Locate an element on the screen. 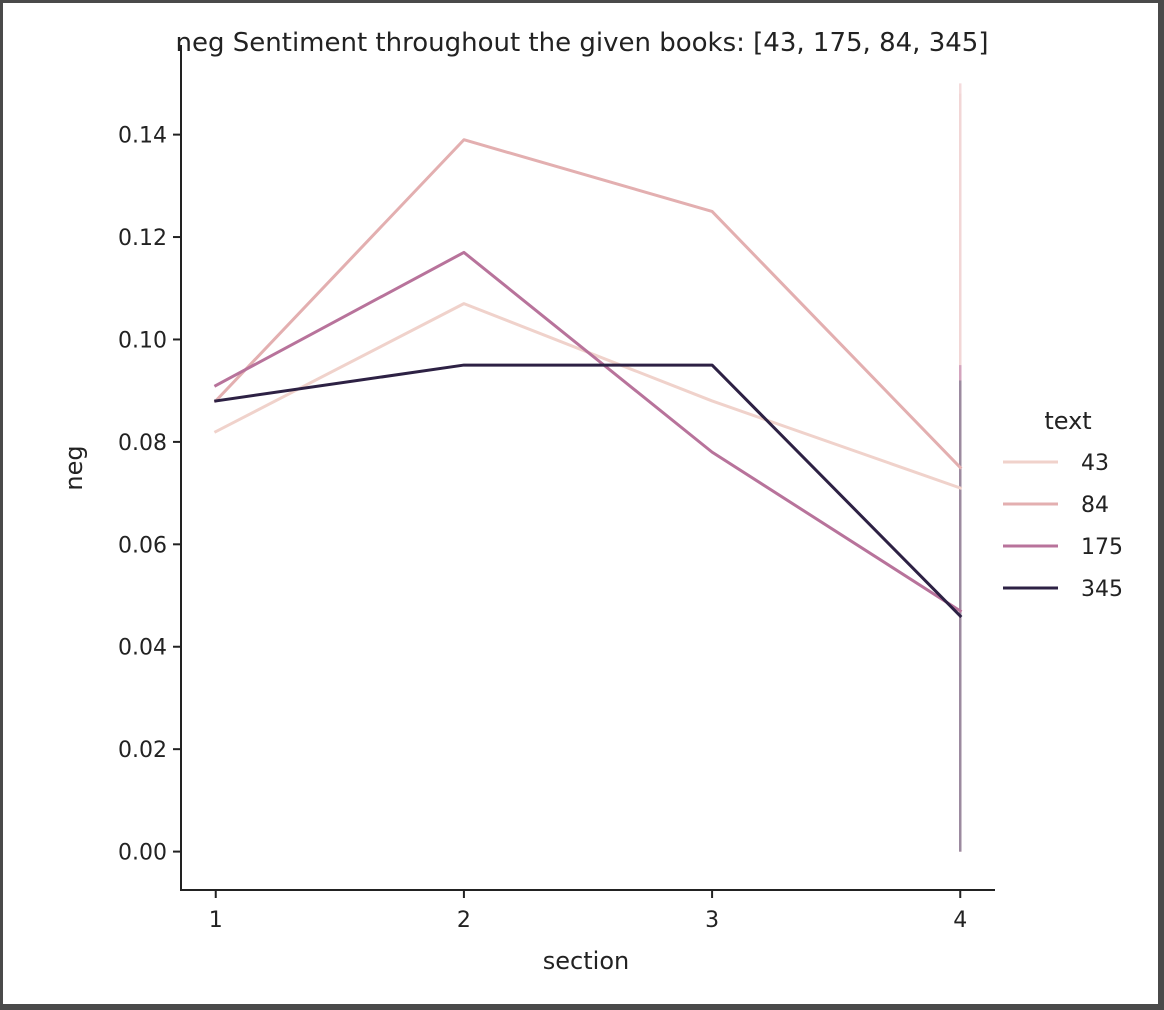  legend-items: 43 84 175 345 is located at coordinates (1063, 526).